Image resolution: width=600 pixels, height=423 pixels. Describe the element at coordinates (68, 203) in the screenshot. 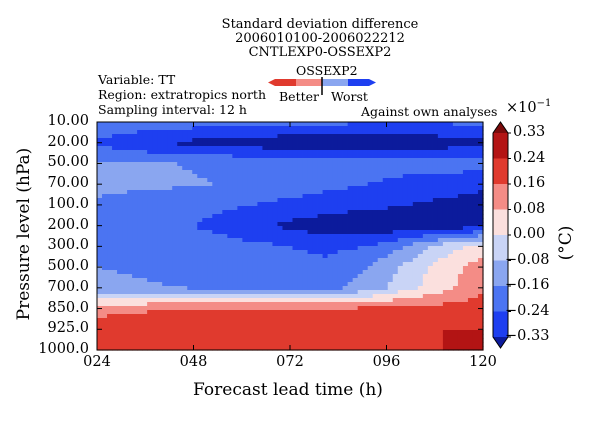

I see `y-tick-label: 100.0` at that location.